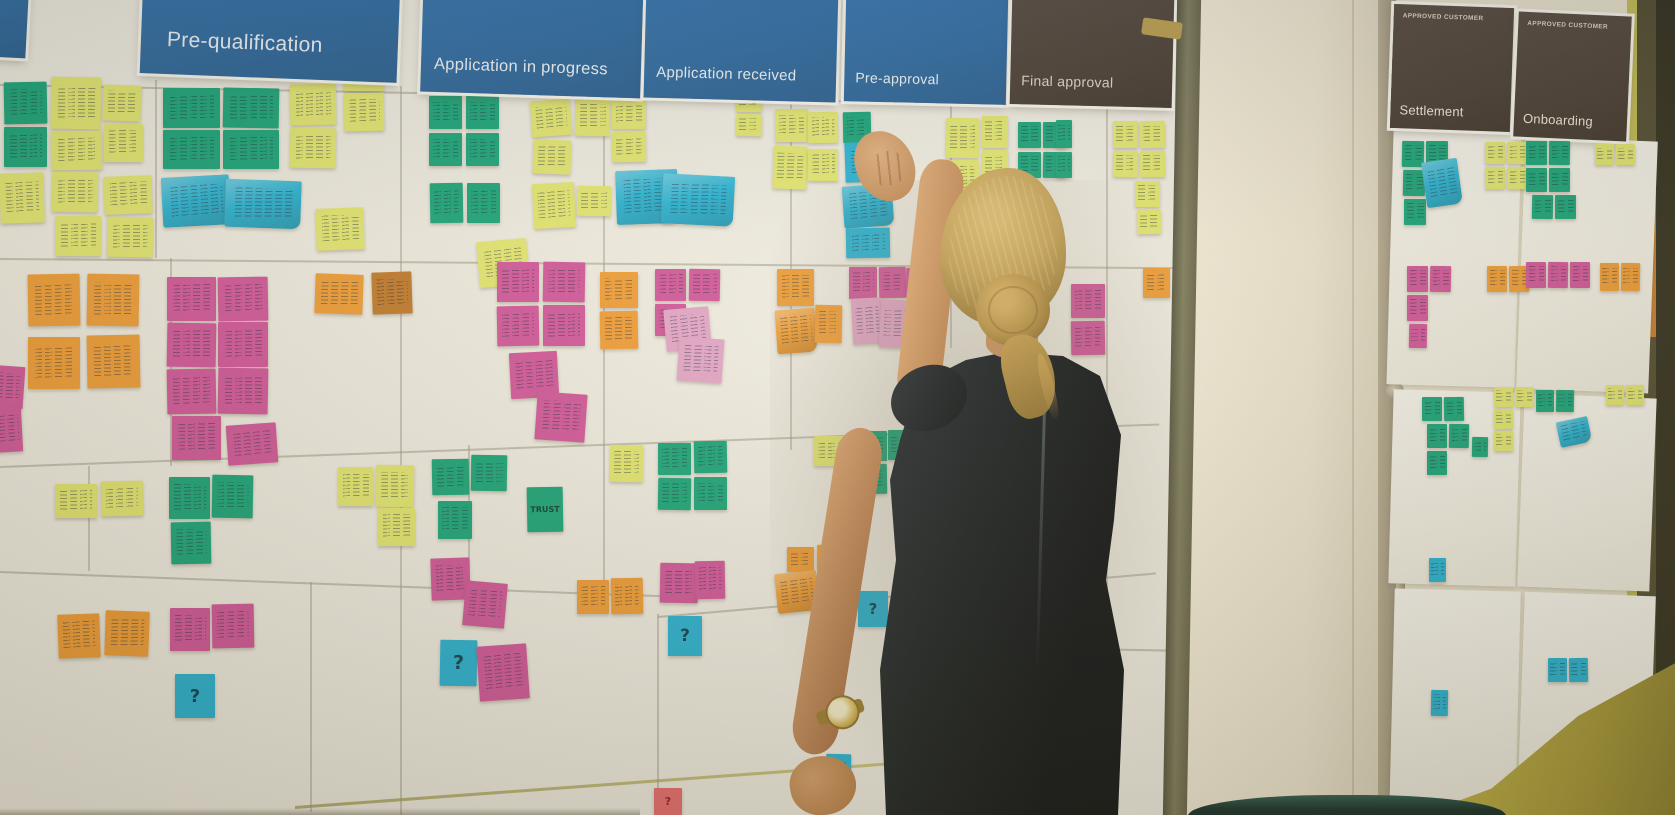 The width and height of the screenshot is (1675, 815). Describe the element at coordinates (1013, 310) in the screenshot. I see `person-hair-bun` at that location.